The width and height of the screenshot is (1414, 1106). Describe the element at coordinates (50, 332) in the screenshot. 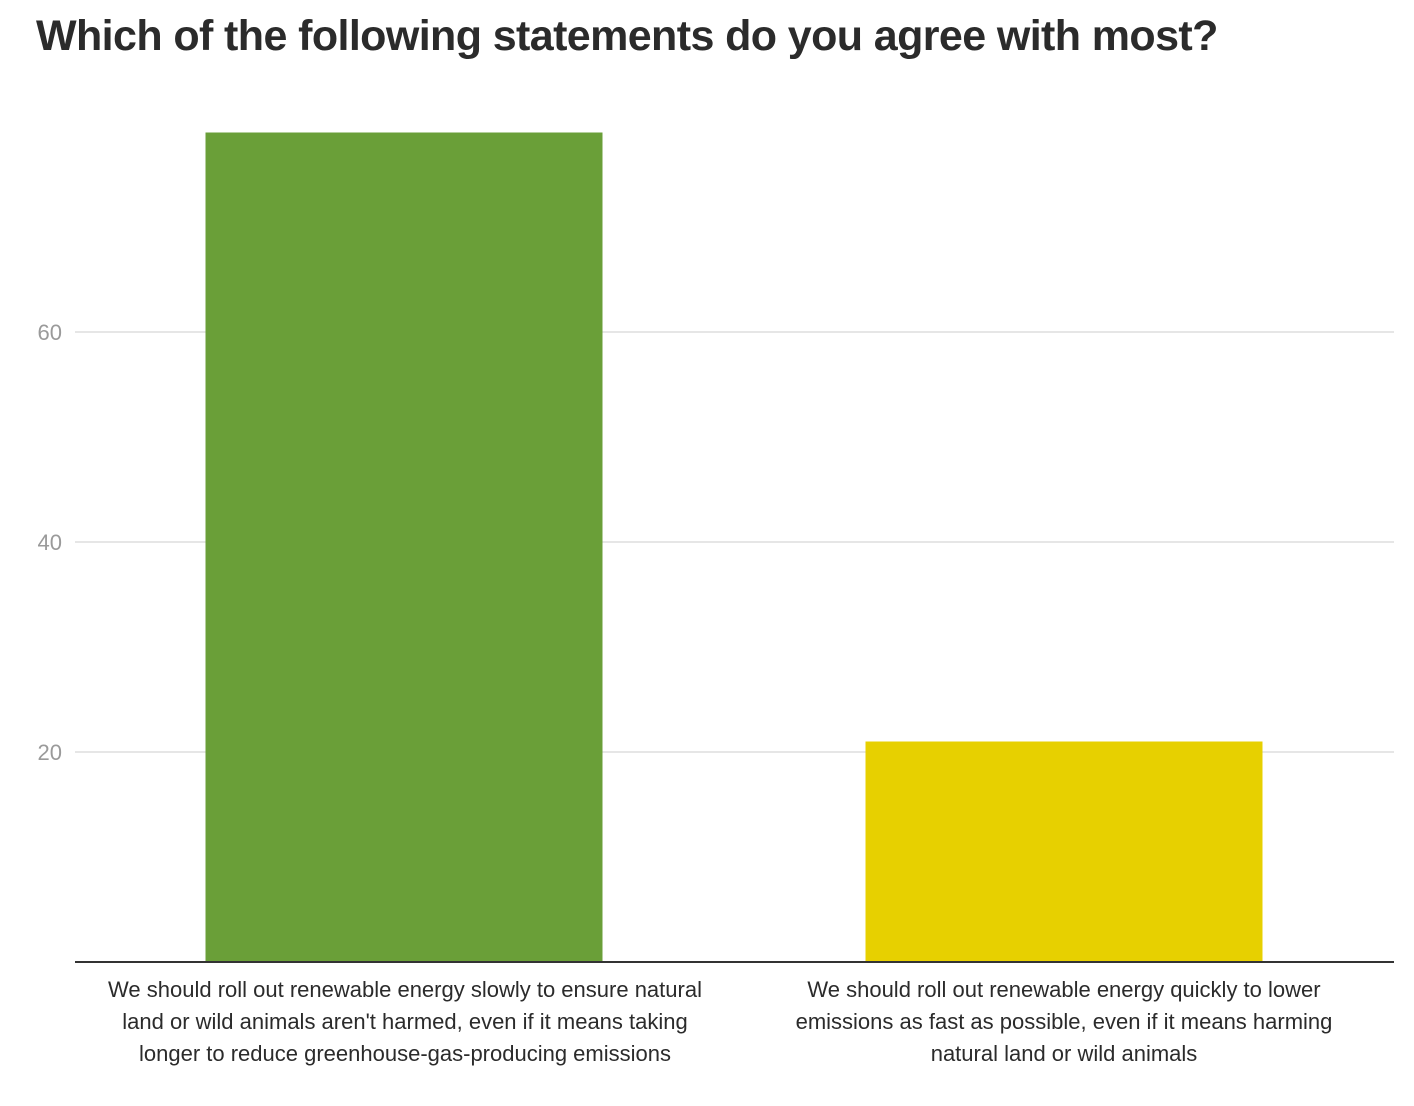

I see `y-tick-label-60: 60` at that location.